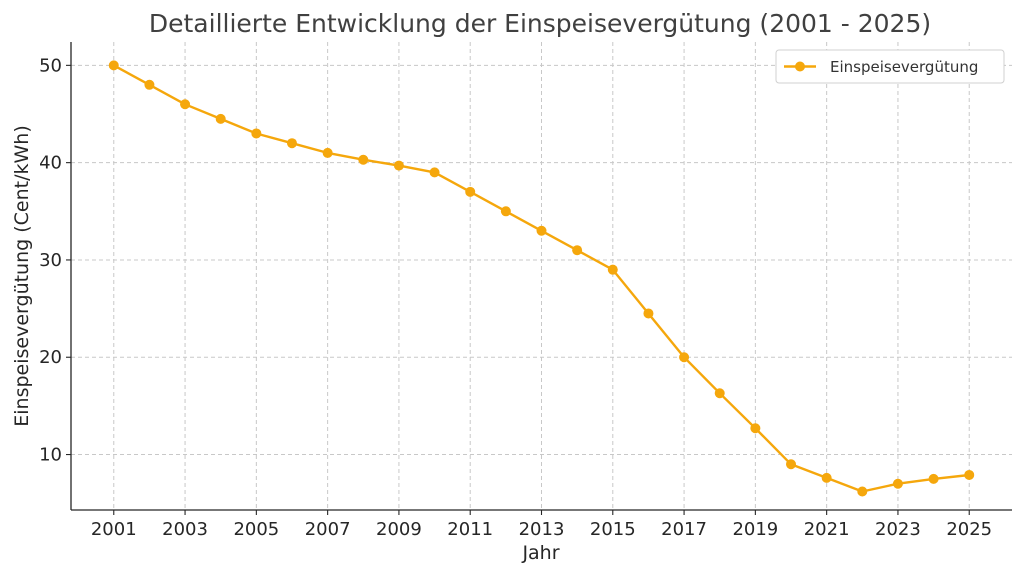  What do you see at coordinates (540, 553) in the screenshot?
I see `x-axis-label: Jahr` at bounding box center [540, 553].